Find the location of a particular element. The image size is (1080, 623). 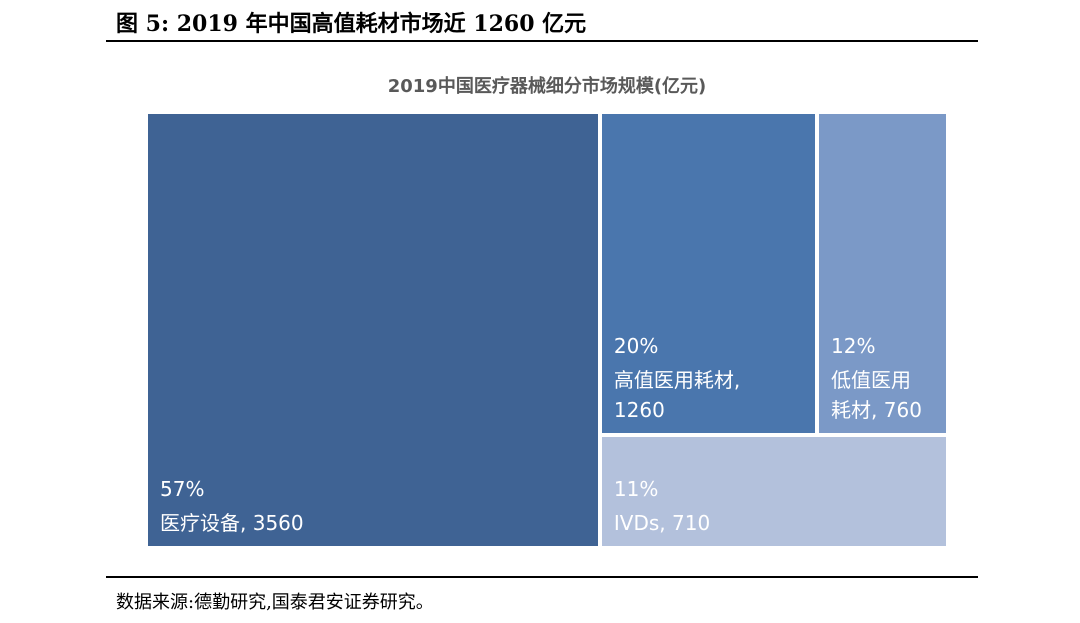

tile-name-value-label: 医疗设备, 3560 is located at coordinates (232, 523).